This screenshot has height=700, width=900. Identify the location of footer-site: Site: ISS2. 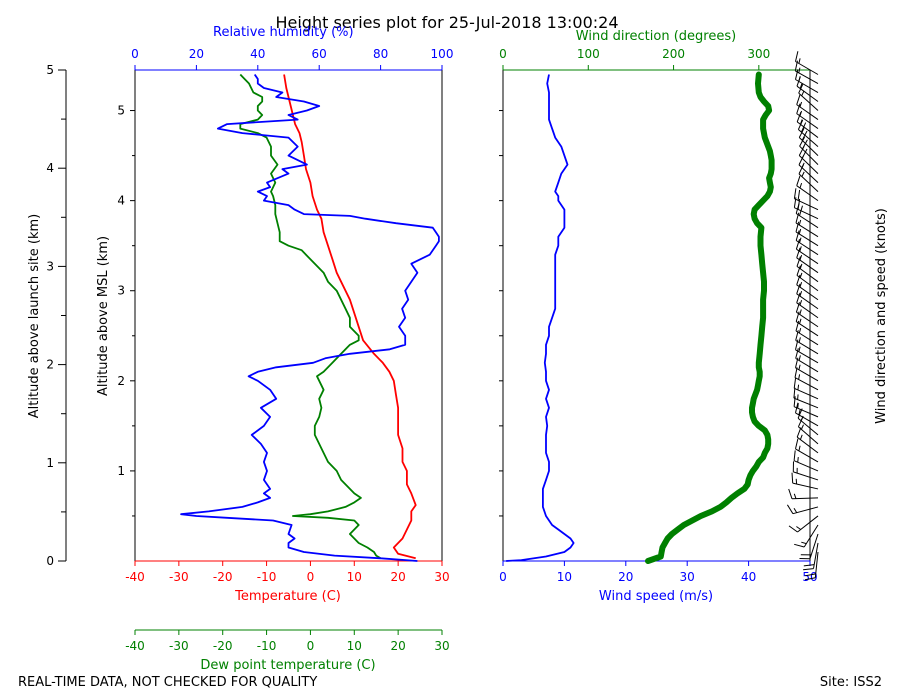
(851, 682).